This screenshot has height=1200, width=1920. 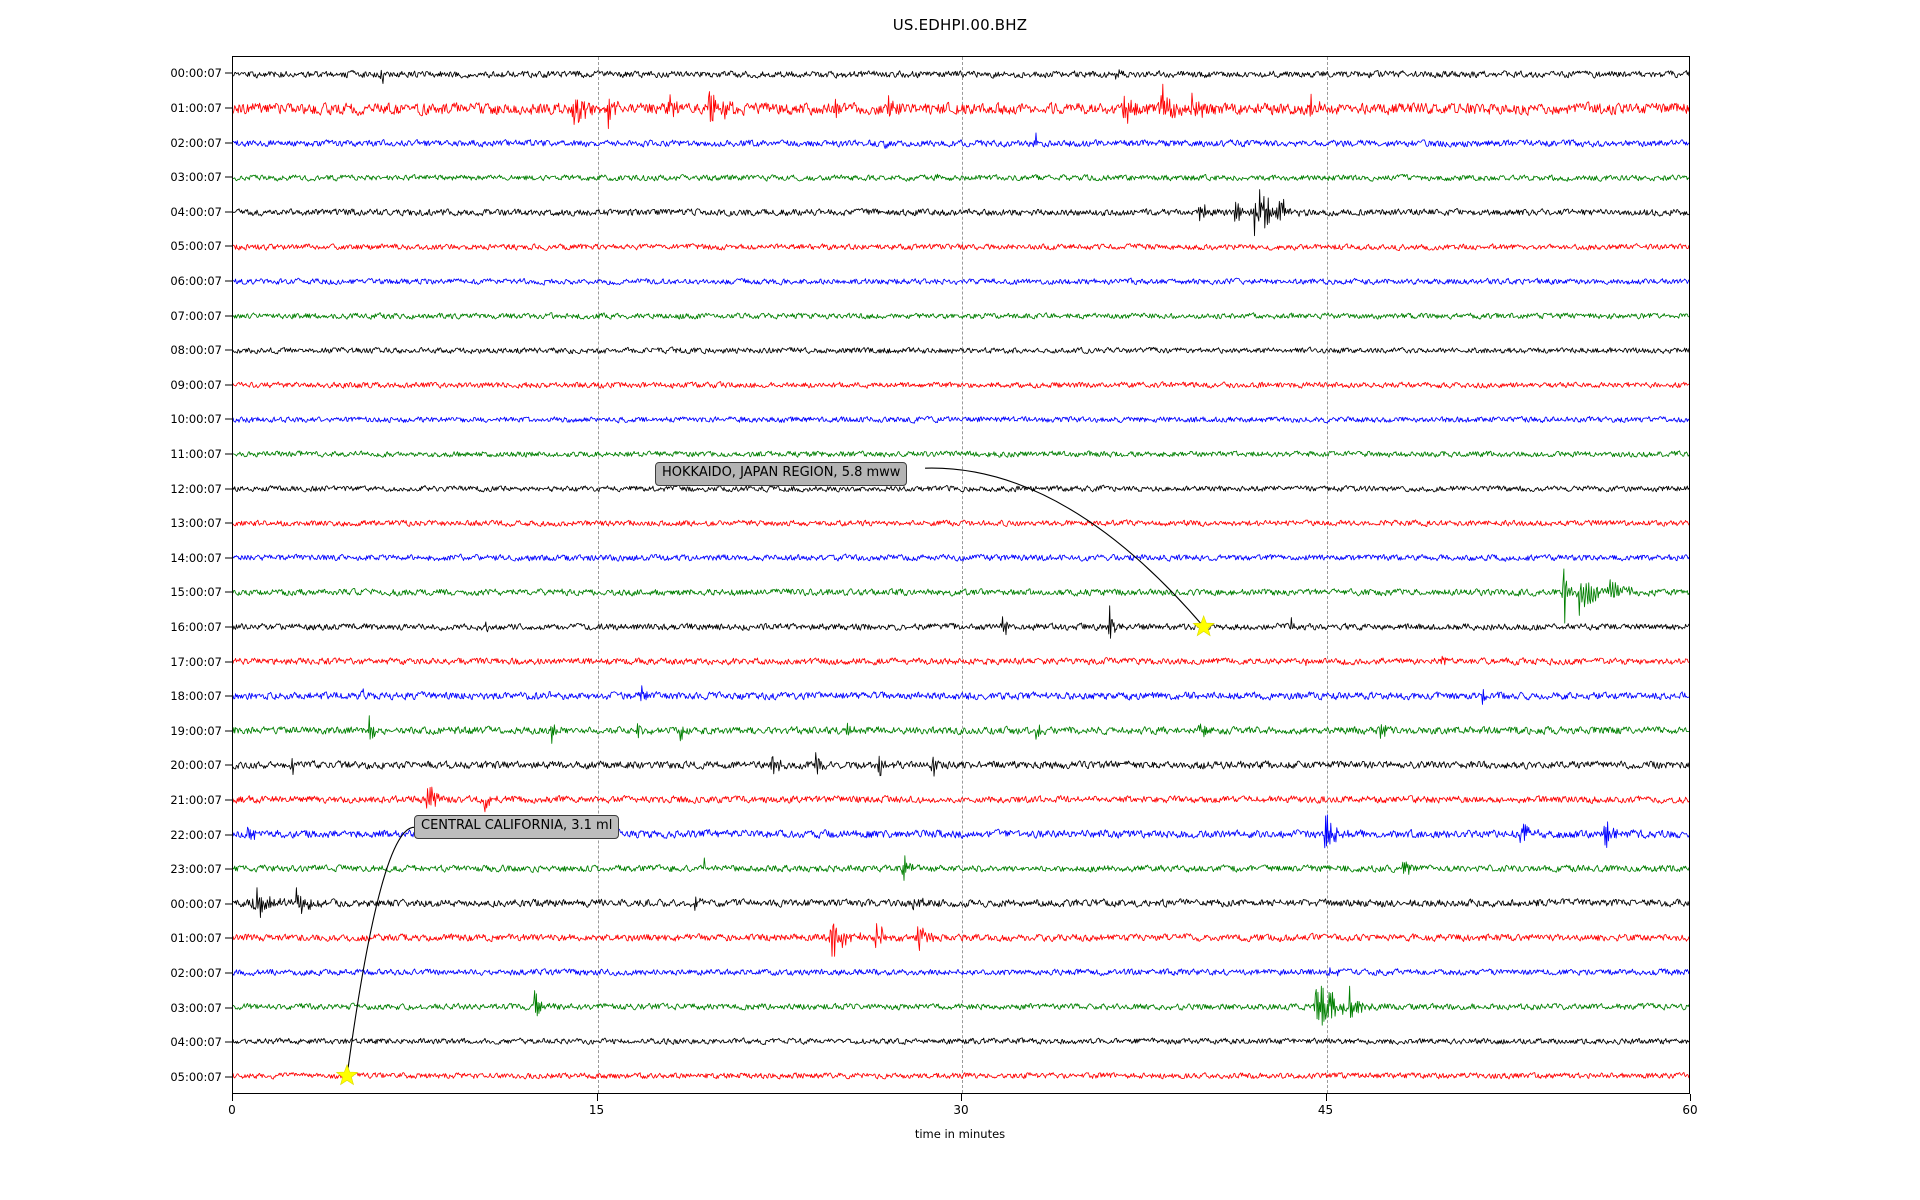 What do you see at coordinates (781, 474) in the screenshot?
I see `event-annotation-label-hokkaido: HOKKAIDO, JAPAN REGION, 5.8 mww` at bounding box center [781, 474].